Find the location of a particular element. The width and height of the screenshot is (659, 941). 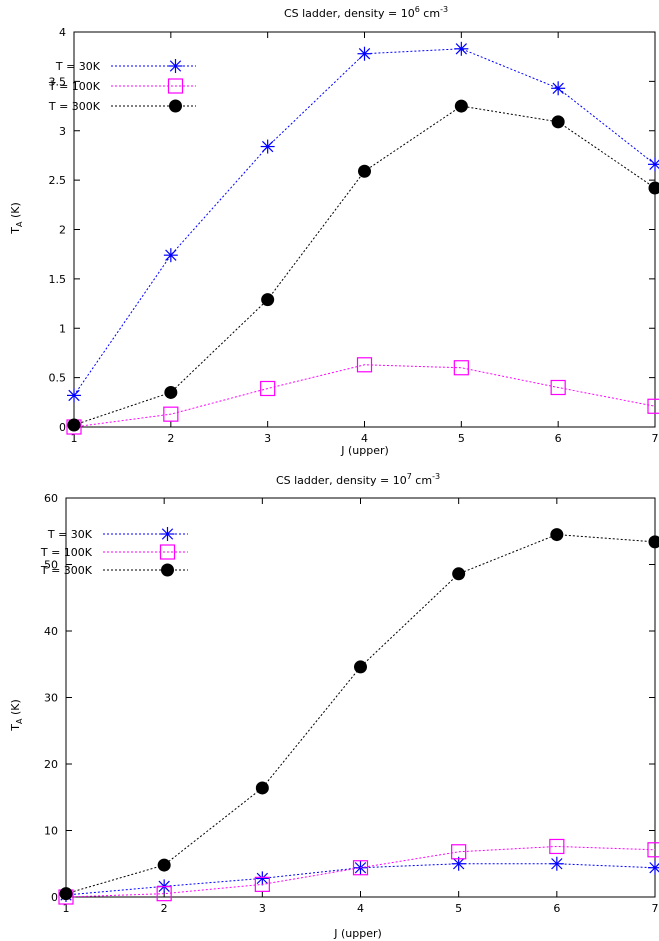

y-tick-label: 2.5 is located at coordinates (58, 180).